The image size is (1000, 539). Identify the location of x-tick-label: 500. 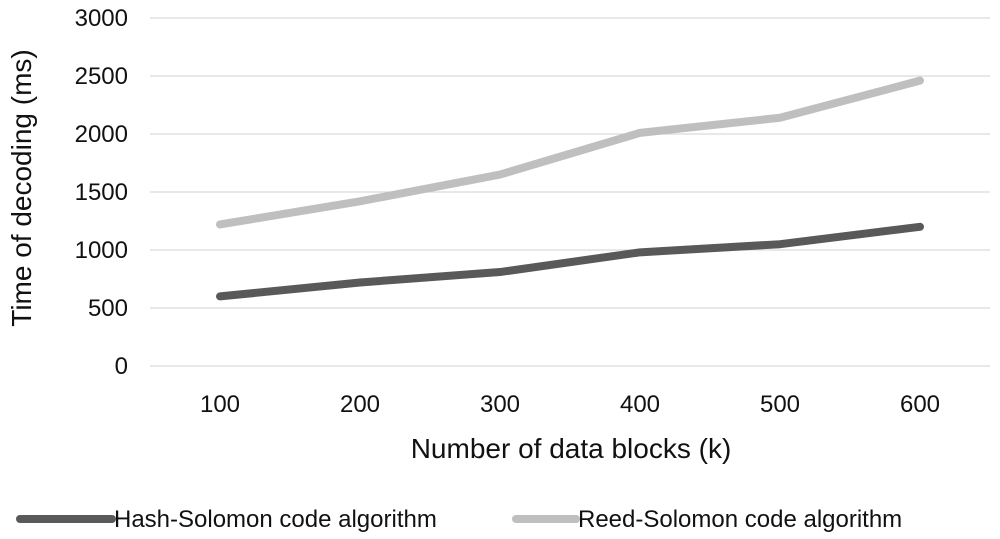
(780, 404).